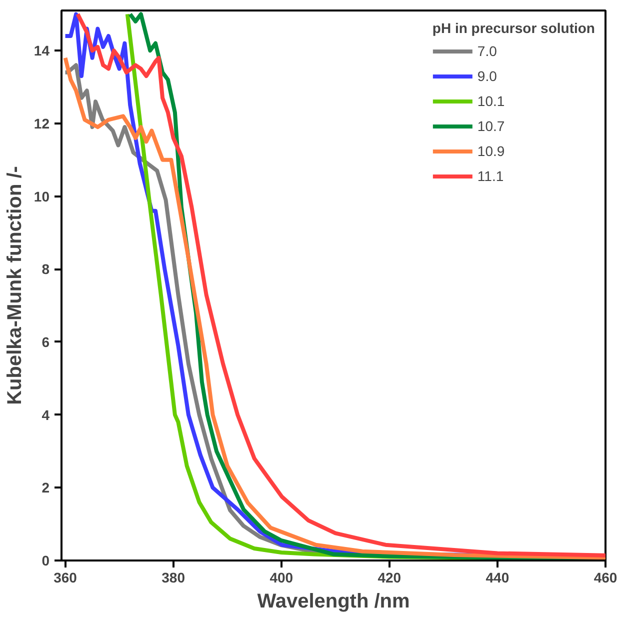 Image resolution: width=630 pixels, height=620 pixels. Describe the element at coordinates (46, 342) in the screenshot. I see `y-tick-label: 6` at that location.